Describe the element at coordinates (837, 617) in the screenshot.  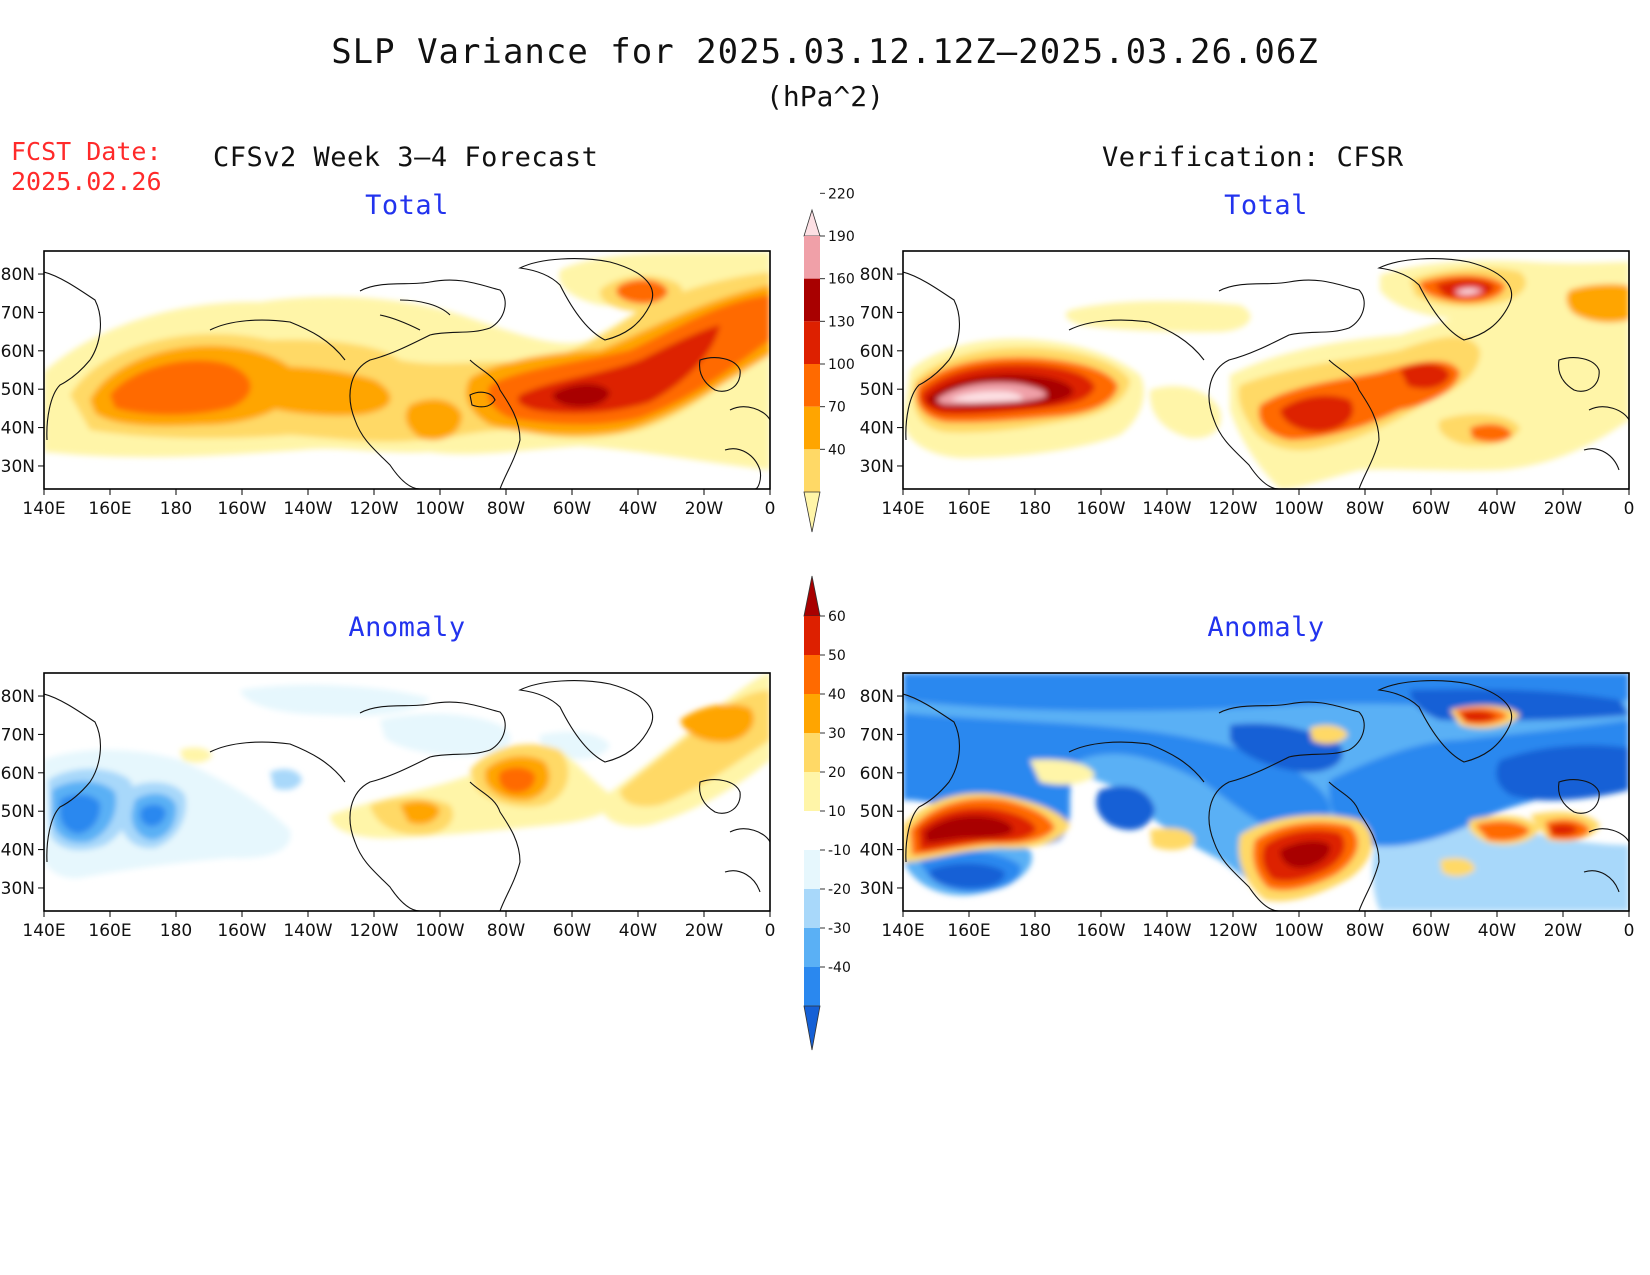
I see `anomaly-colorbar-level-label: 60` at that location.